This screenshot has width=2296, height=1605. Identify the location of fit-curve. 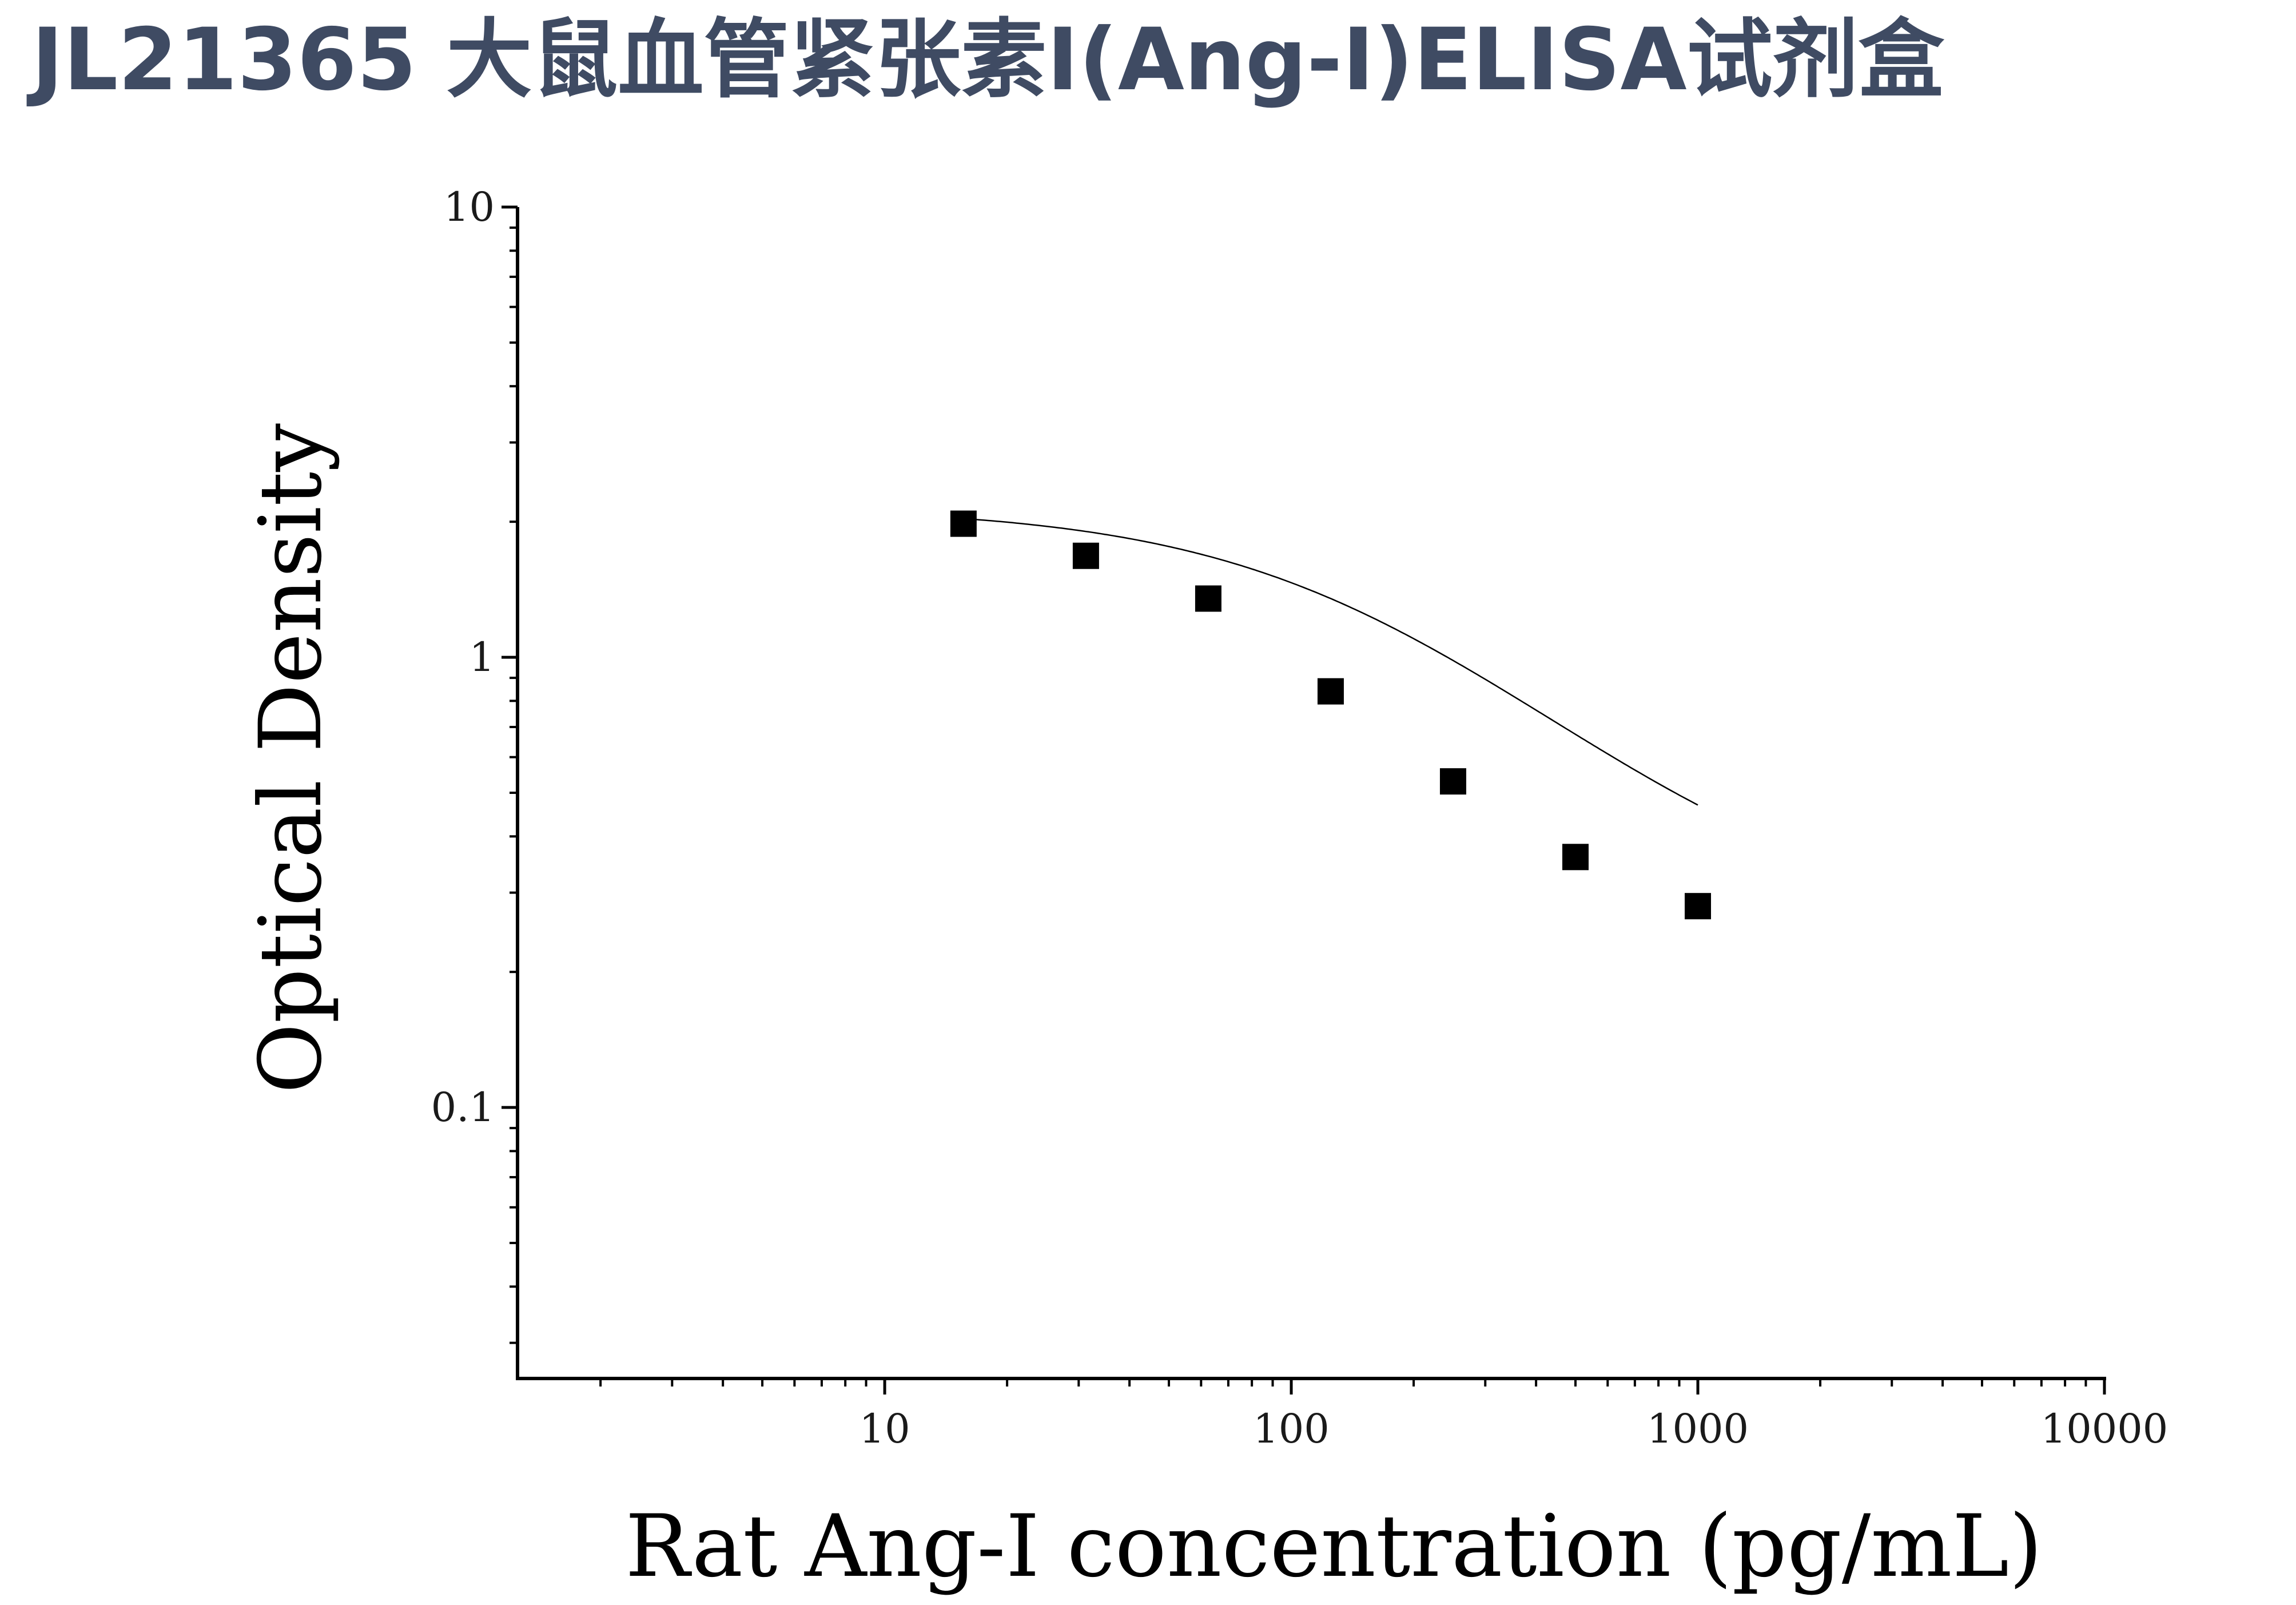
(1330, 662).